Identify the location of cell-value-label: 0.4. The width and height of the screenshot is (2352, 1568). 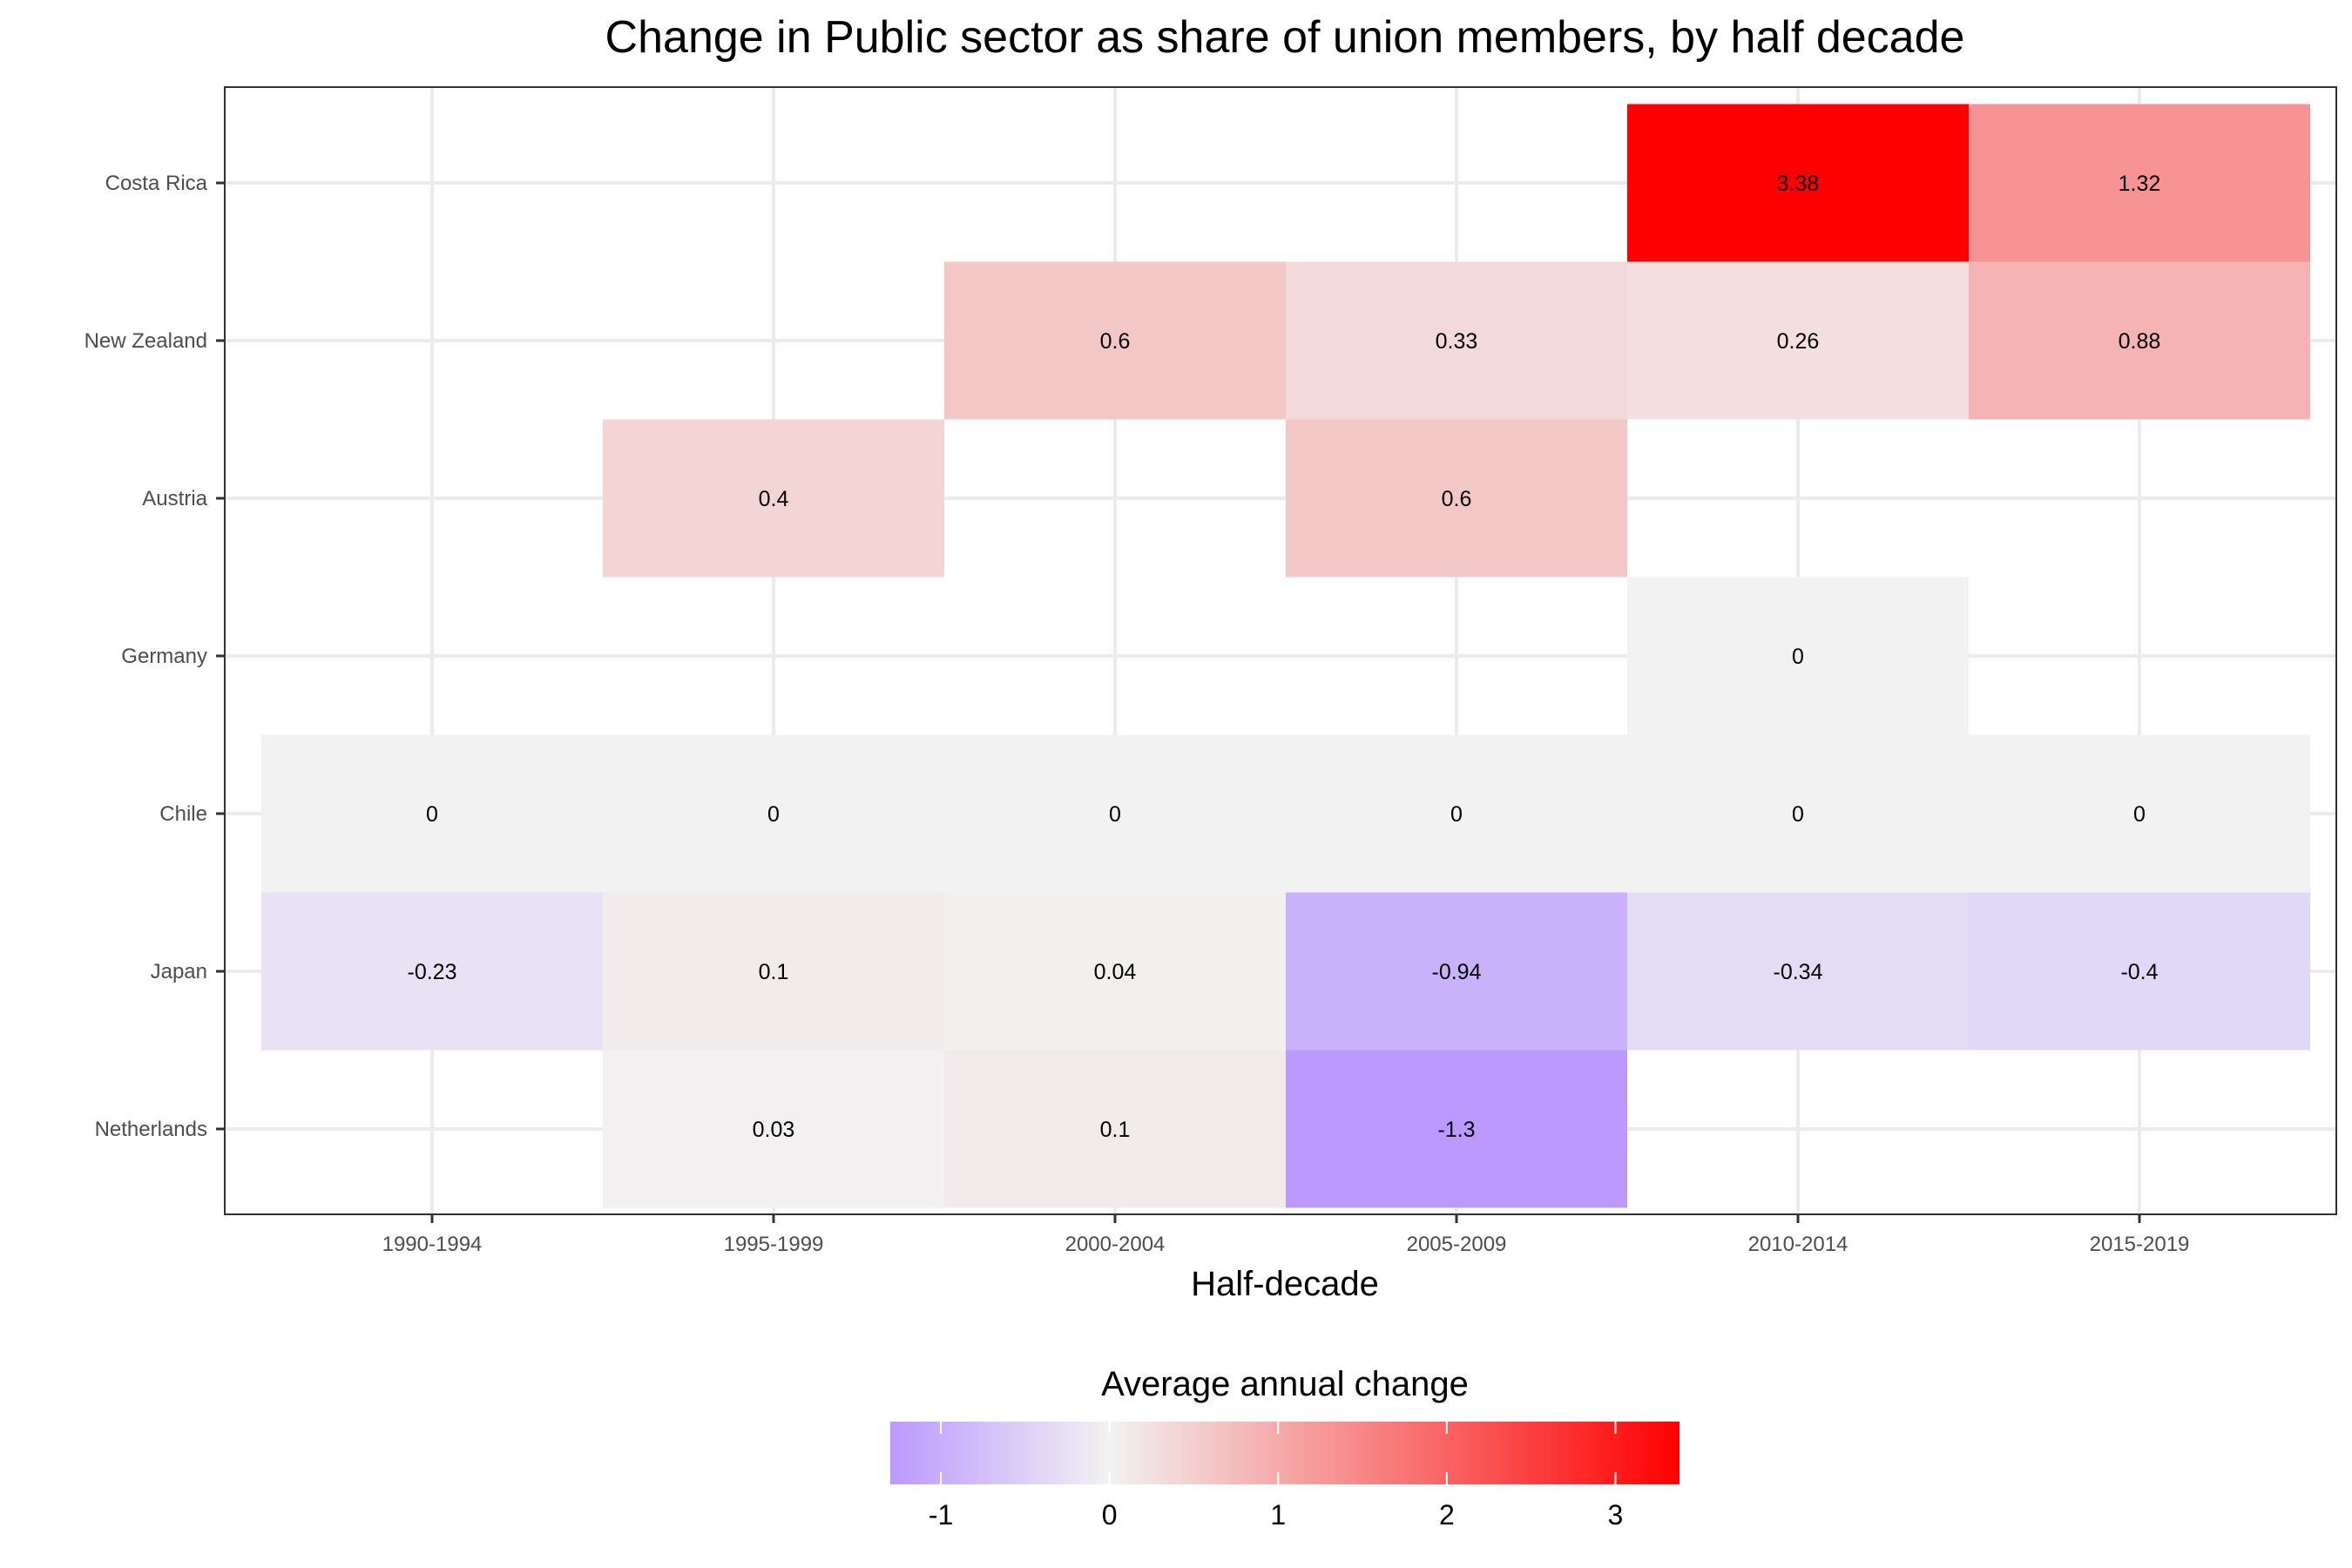
(774, 499).